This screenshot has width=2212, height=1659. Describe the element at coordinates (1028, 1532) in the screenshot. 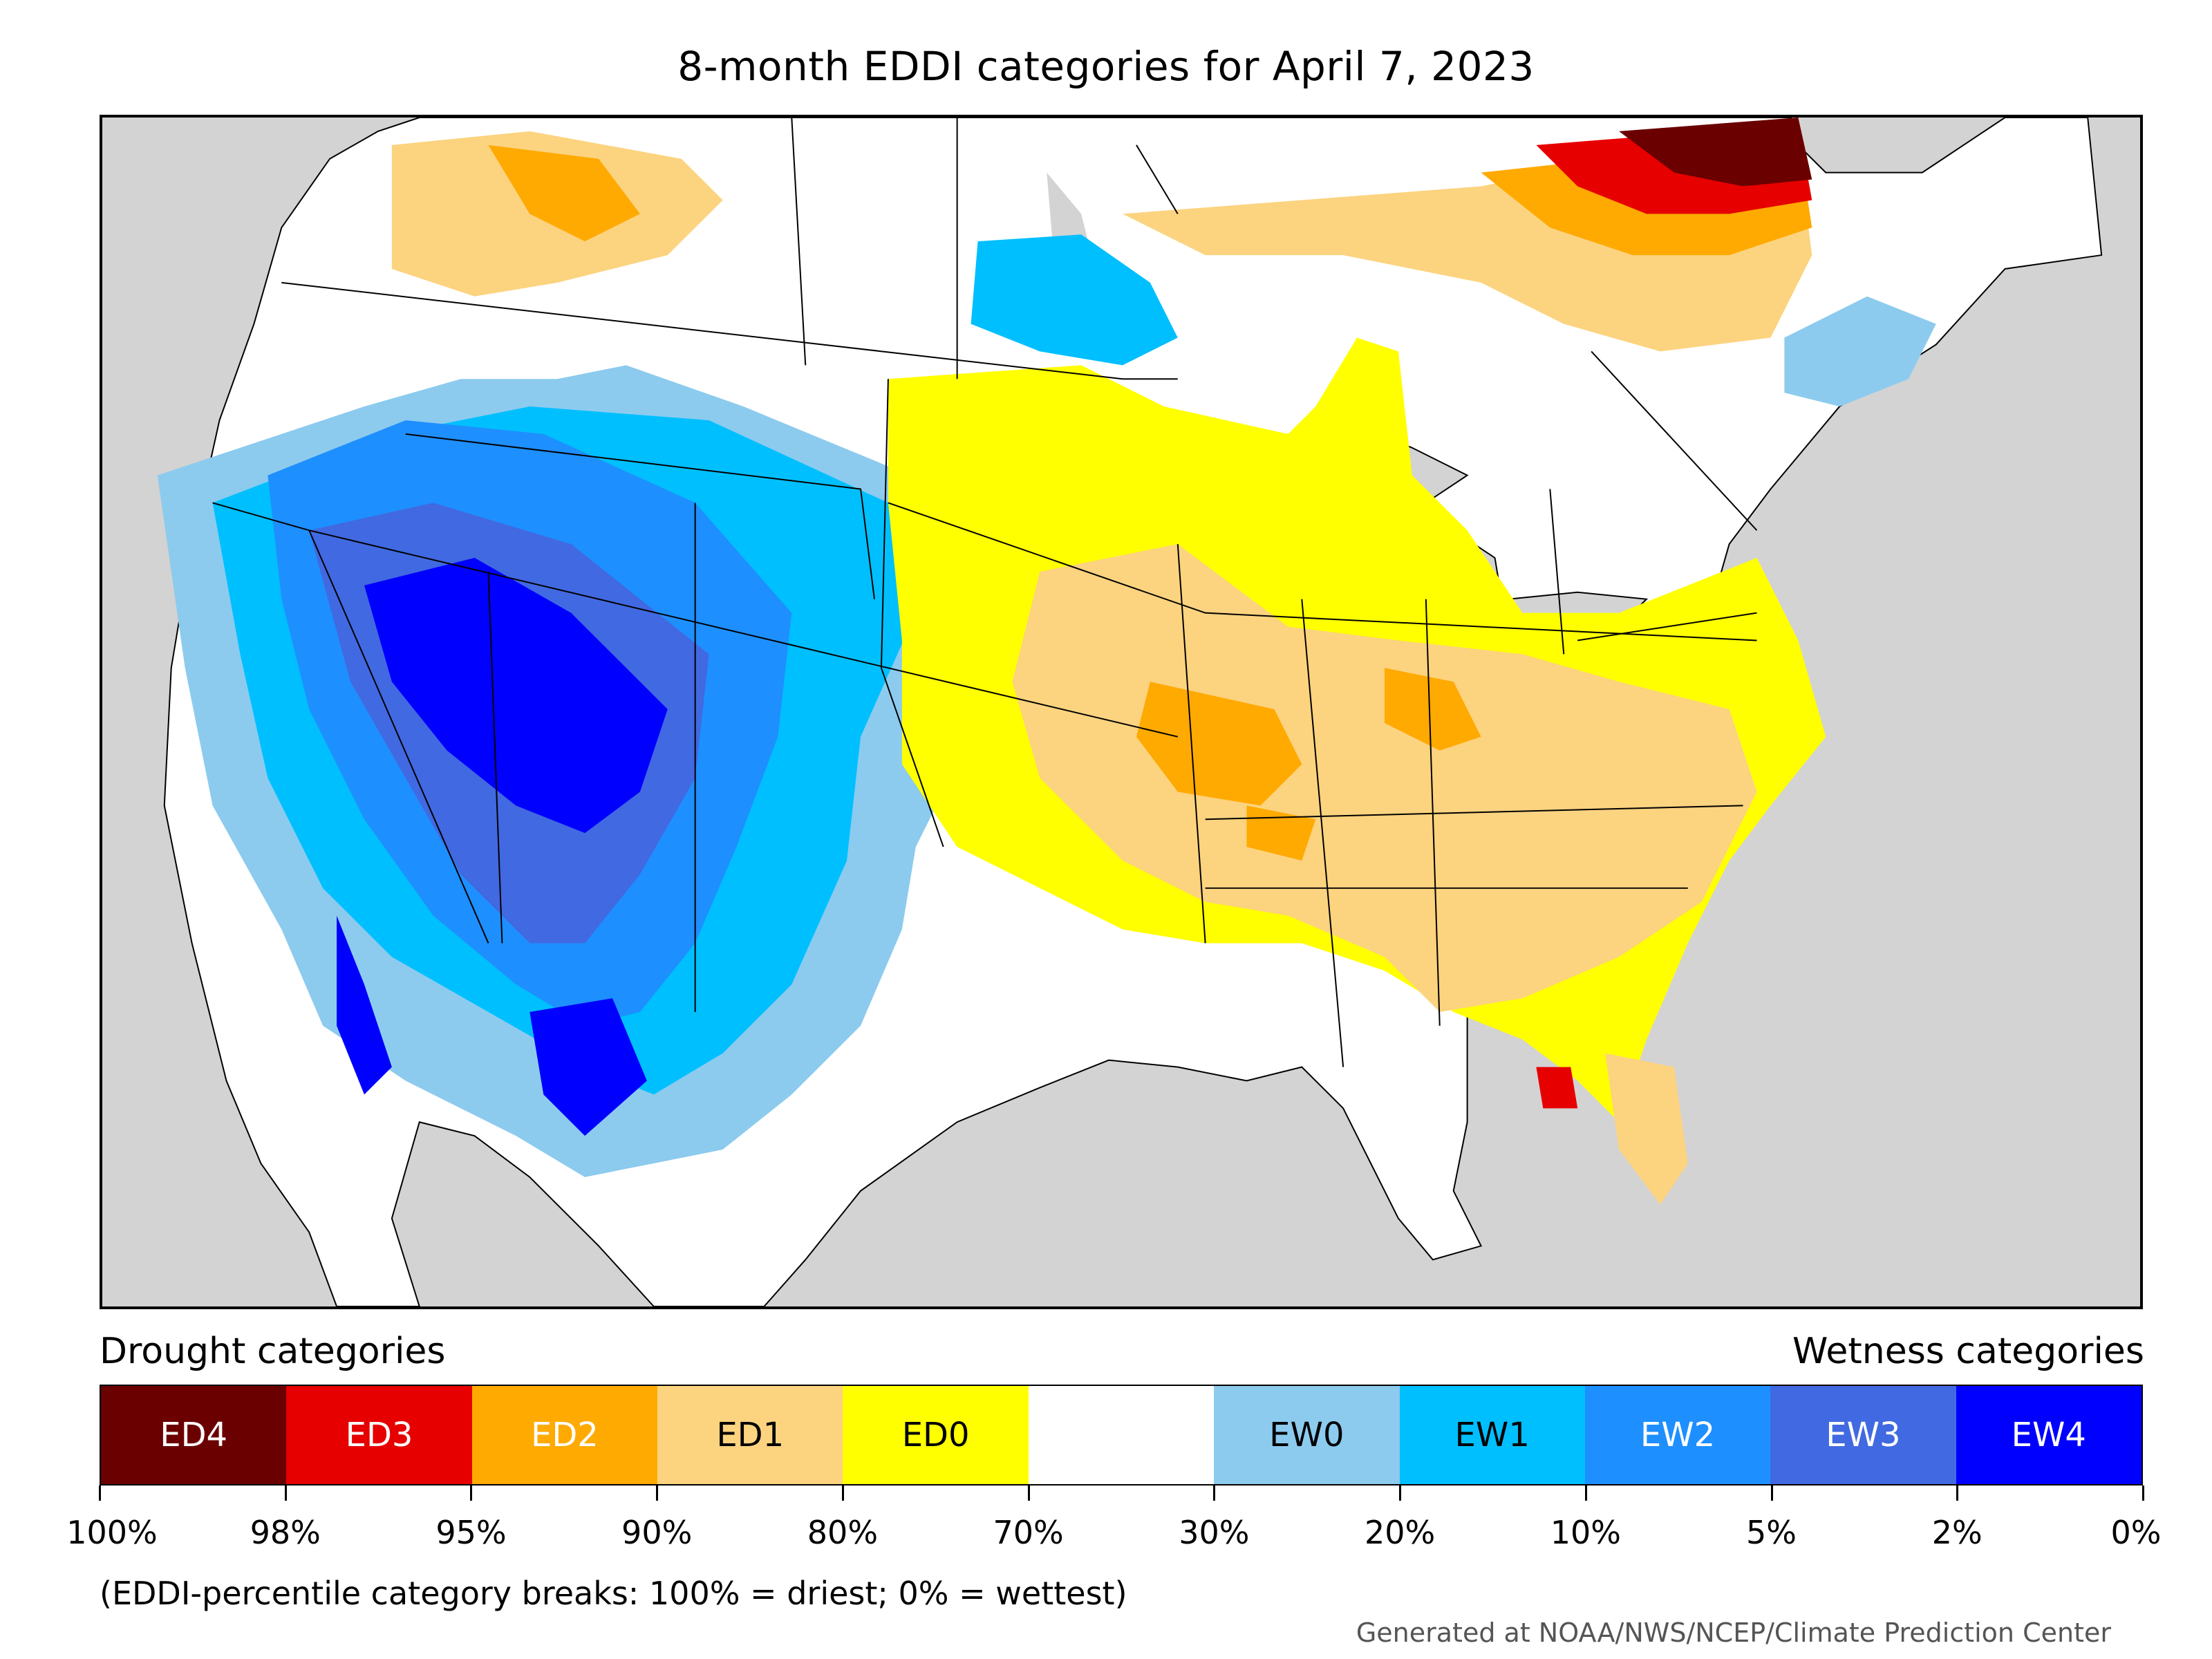

I see `colorbar-tick-label: 70%` at that location.